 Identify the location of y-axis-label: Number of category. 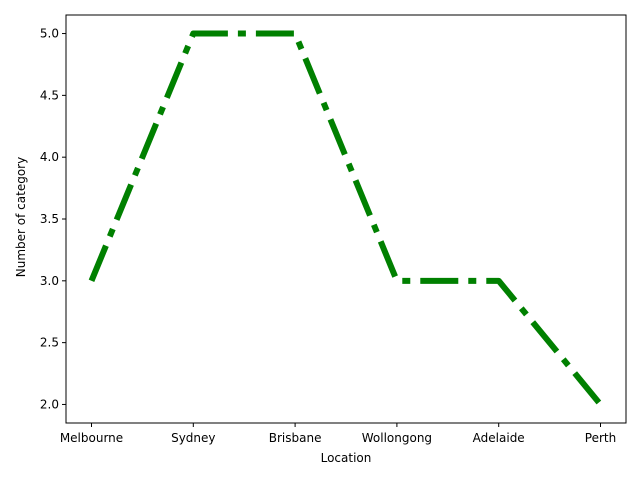
(21, 217).